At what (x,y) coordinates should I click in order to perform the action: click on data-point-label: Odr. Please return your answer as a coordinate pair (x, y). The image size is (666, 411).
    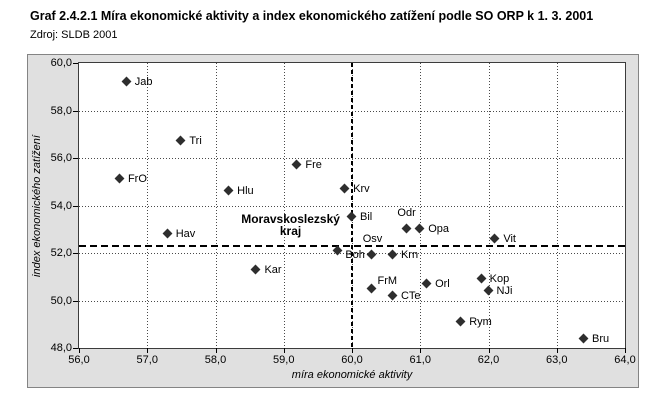
    Looking at the image, I should click on (406, 213).